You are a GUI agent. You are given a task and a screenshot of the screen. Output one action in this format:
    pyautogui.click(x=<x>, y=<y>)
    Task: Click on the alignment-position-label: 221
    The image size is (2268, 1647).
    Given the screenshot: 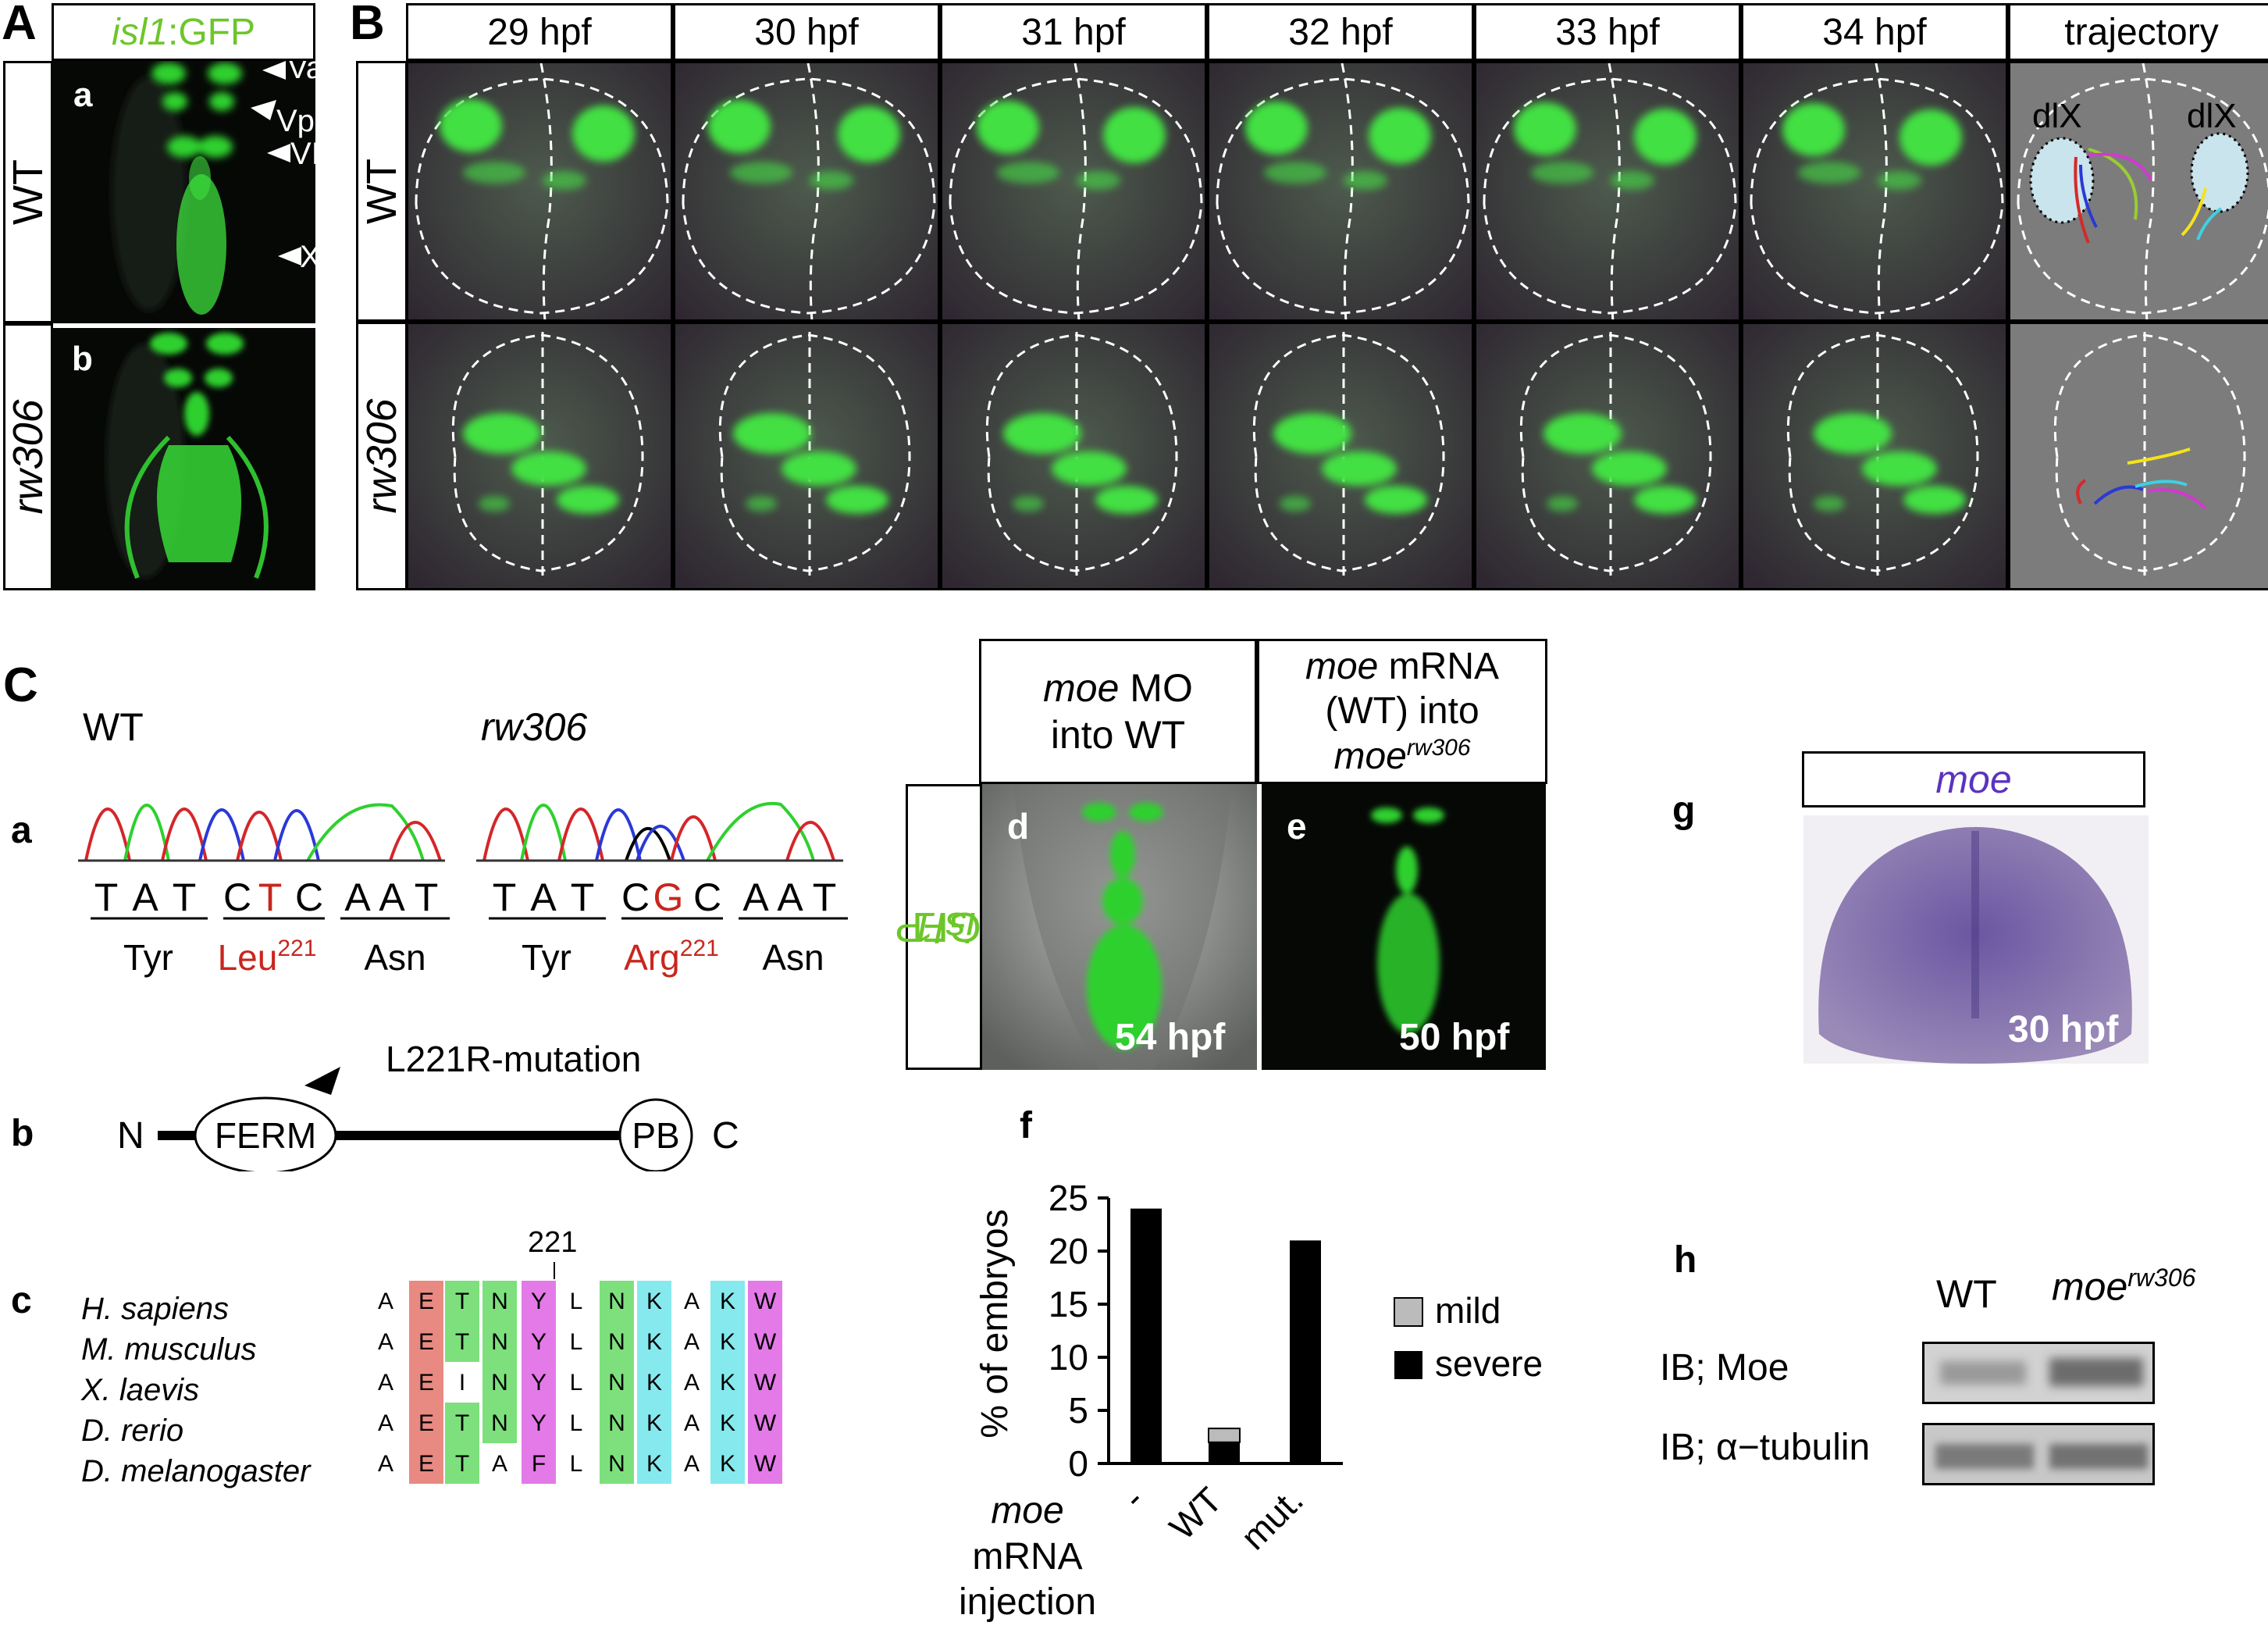 What is the action you would take?
    pyautogui.click(x=553, y=1242)
    